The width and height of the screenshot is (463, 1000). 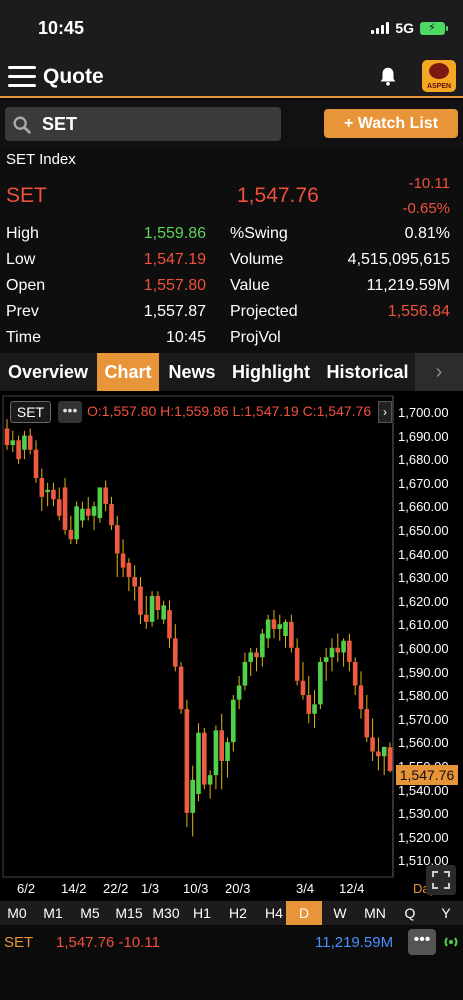 What do you see at coordinates (418, 311) in the screenshot?
I see `projected-value: 1,556.84` at bounding box center [418, 311].